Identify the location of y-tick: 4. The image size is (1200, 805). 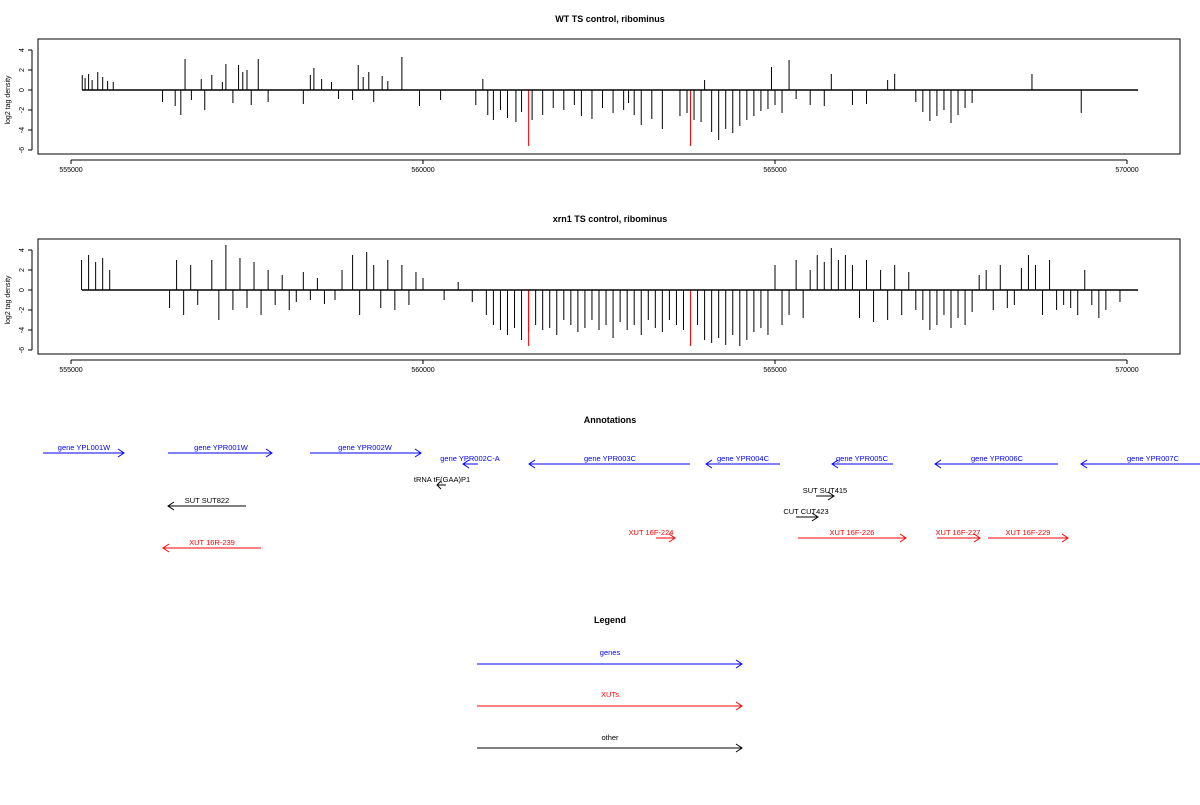
(25, 50).